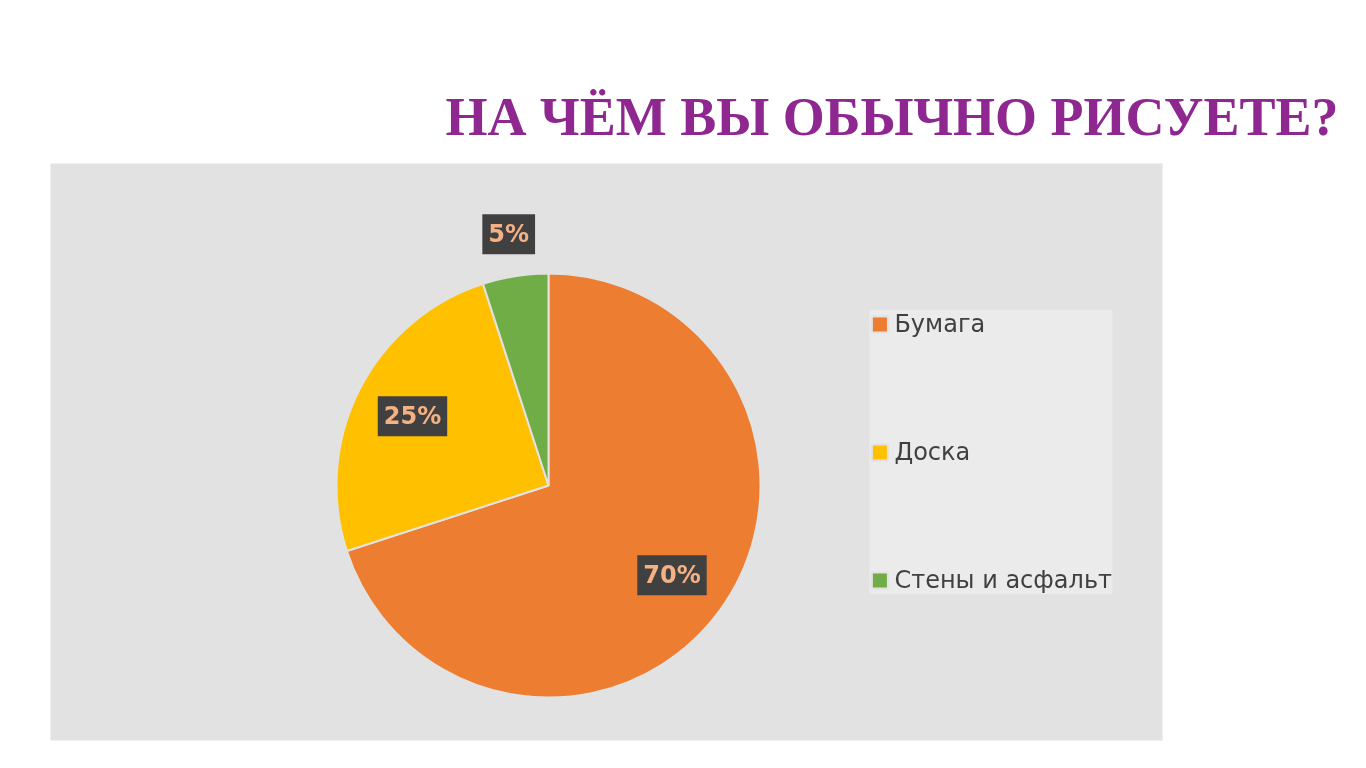 This screenshot has width=1366, height=768. What do you see at coordinates (1003, 579) in the screenshot?
I see `legend-label: Стены и асфальт` at bounding box center [1003, 579].